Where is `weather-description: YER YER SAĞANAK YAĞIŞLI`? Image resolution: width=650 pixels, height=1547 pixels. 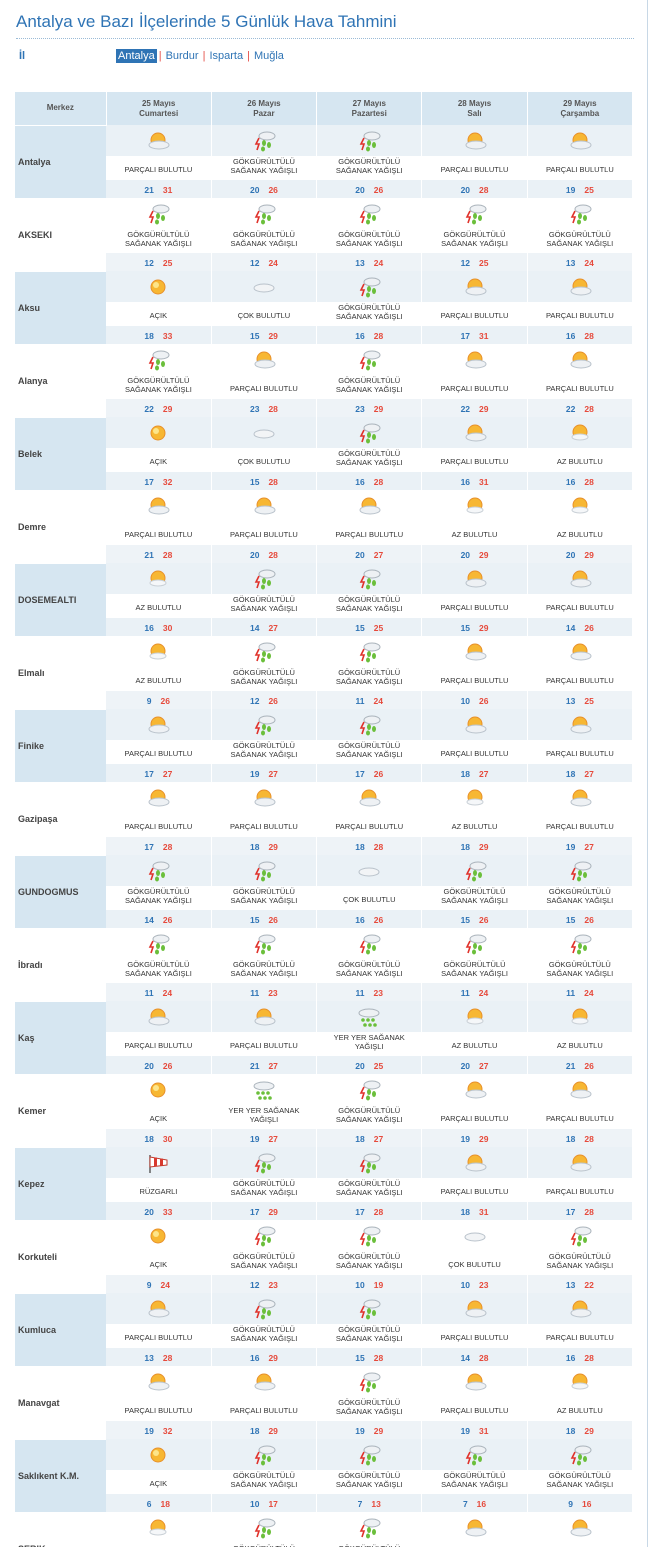
weather-description: YER YER SAĞANAK YAĞIŞLI is located at coordinates (369, 1042).